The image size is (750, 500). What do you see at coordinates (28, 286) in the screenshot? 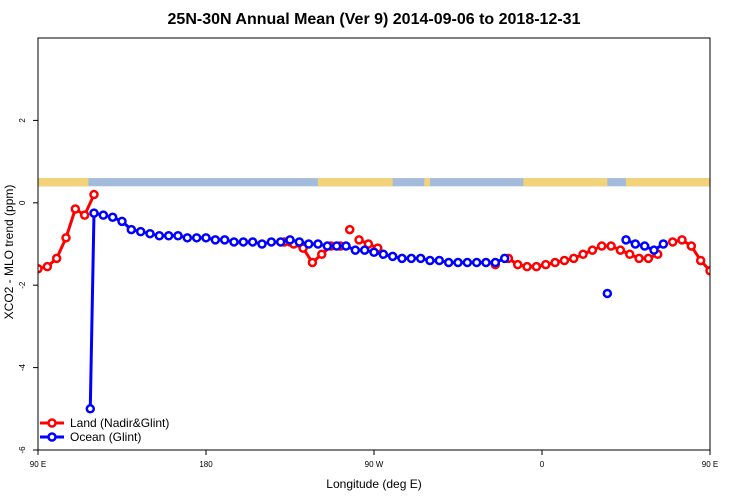
I see `y-axis: -6 -4 -2 0 2` at bounding box center [28, 286].